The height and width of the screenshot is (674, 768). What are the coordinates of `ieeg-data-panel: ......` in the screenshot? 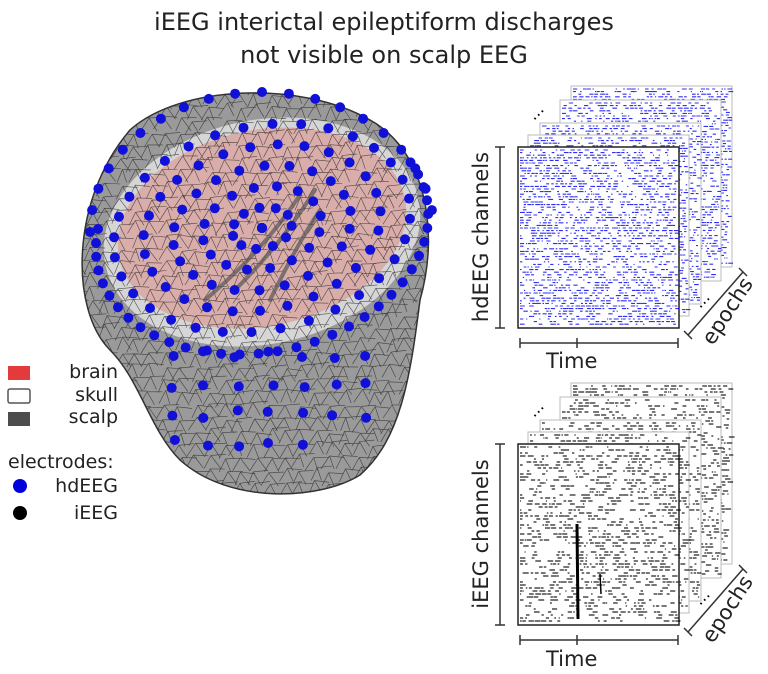 It's located at (621, 513).